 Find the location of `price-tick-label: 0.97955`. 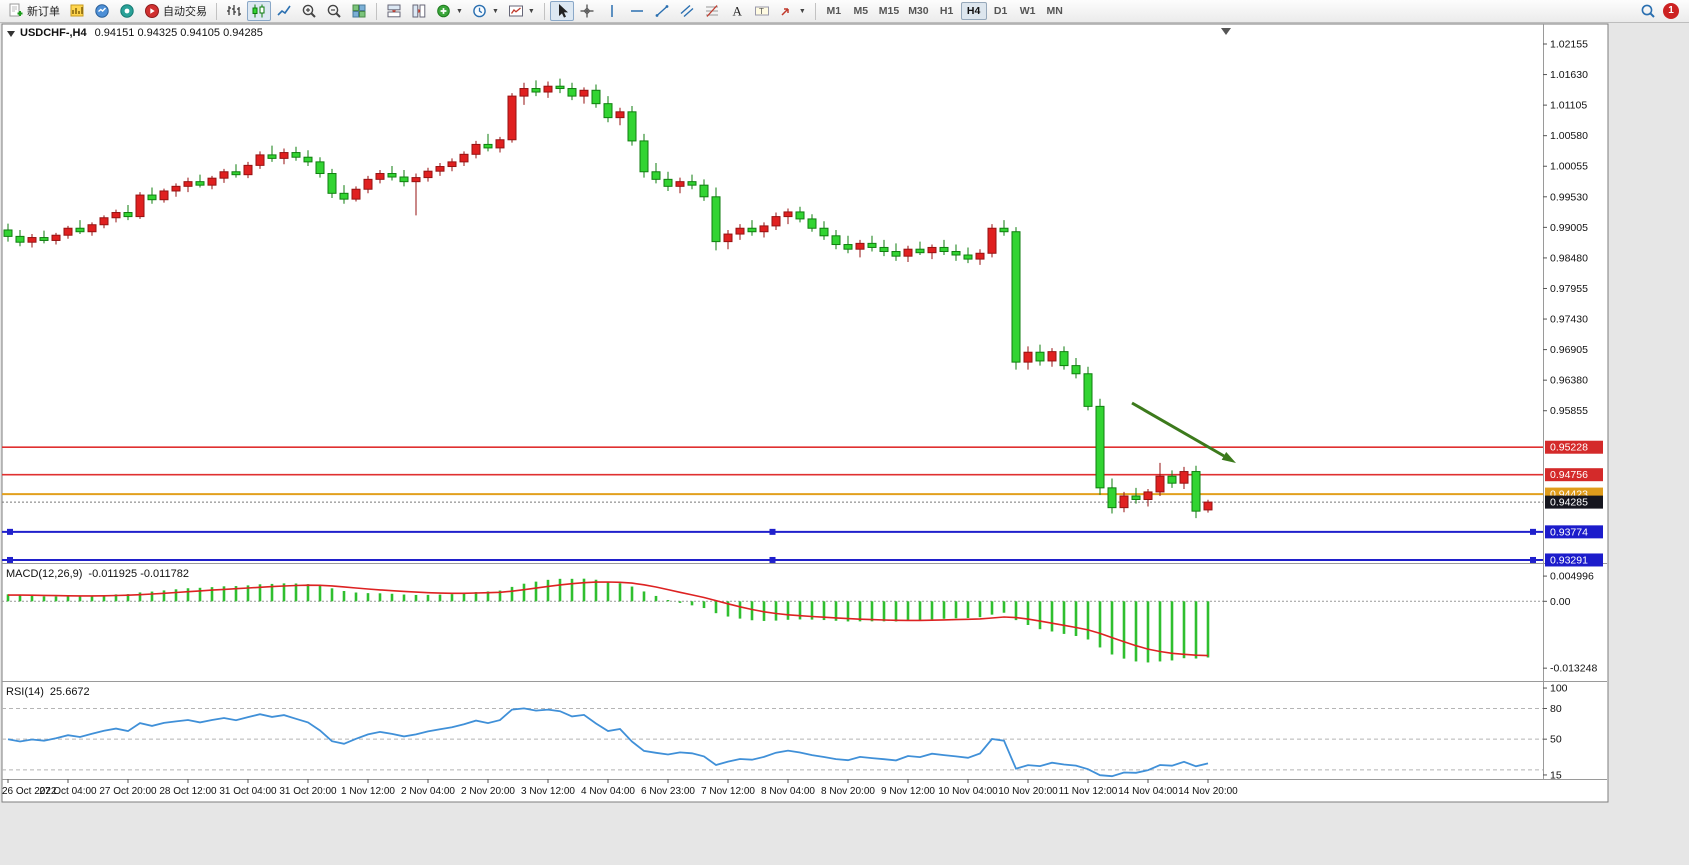

price-tick-label: 0.97955 is located at coordinates (1569, 289).